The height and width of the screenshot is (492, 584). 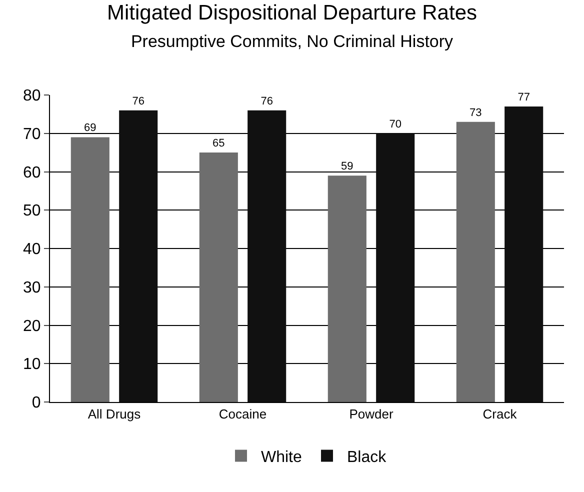 I want to click on chart-subtitle: Presumptive Commits, No Criminal History, so click(x=292, y=41).